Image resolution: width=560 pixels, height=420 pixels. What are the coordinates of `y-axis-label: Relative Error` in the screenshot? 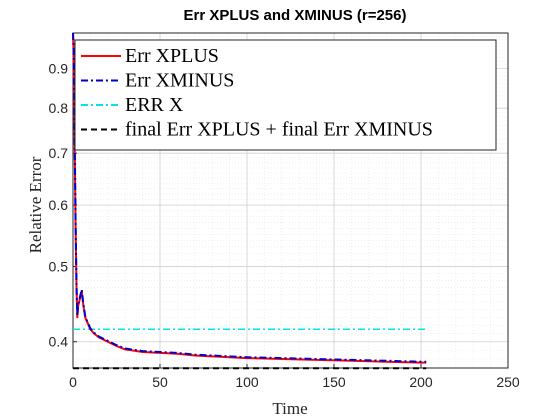 It's located at (35, 204).